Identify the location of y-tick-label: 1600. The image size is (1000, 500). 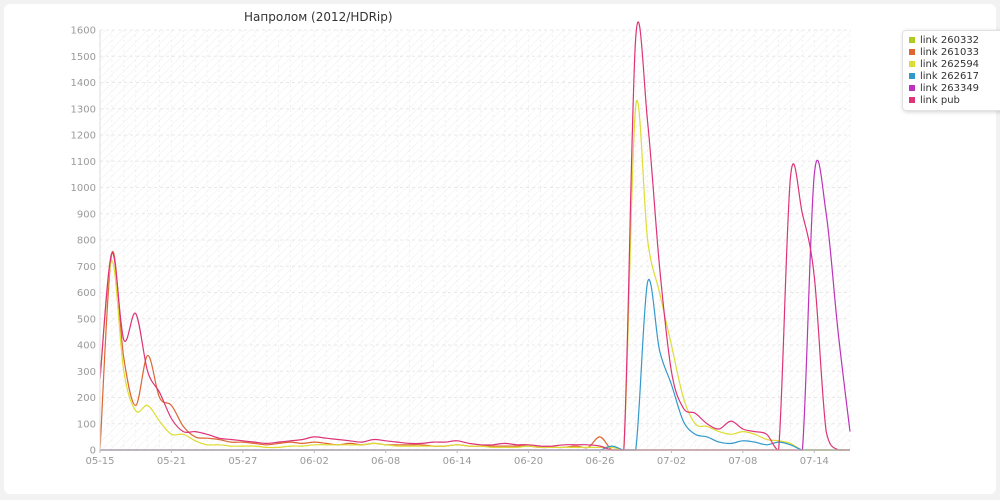
(83, 31).